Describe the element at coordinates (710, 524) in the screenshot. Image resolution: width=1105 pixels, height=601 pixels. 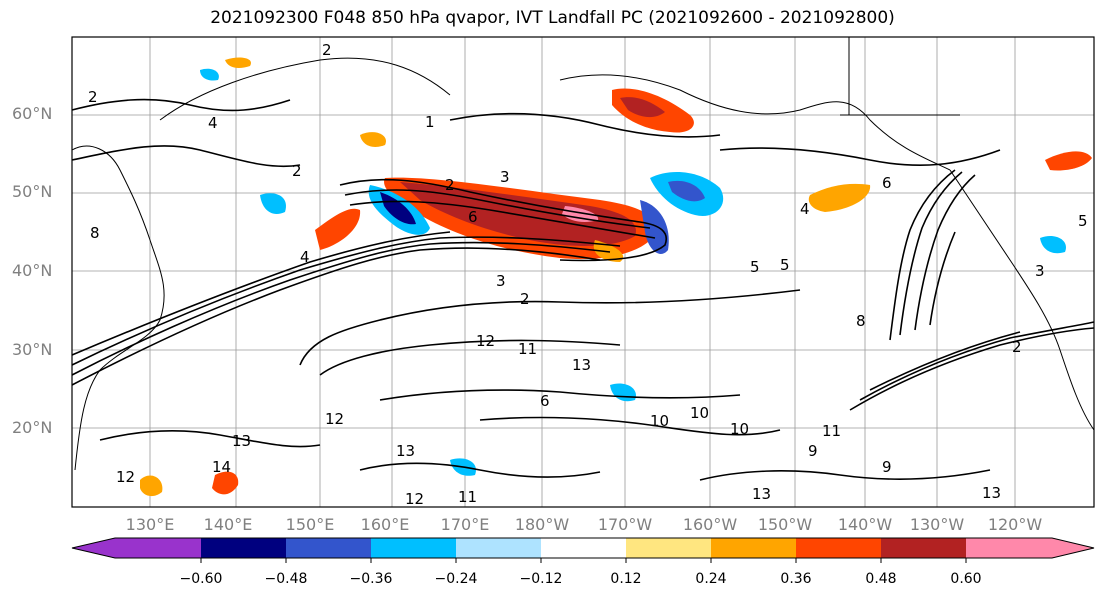
I see `lon-label: 160°W` at that location.